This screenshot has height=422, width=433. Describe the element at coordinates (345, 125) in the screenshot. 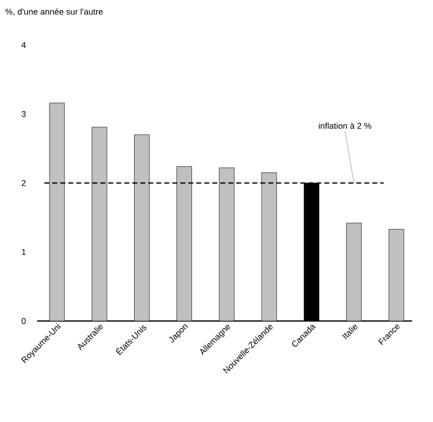

I see `ref-line-label: inflation à 2 %` at that location.